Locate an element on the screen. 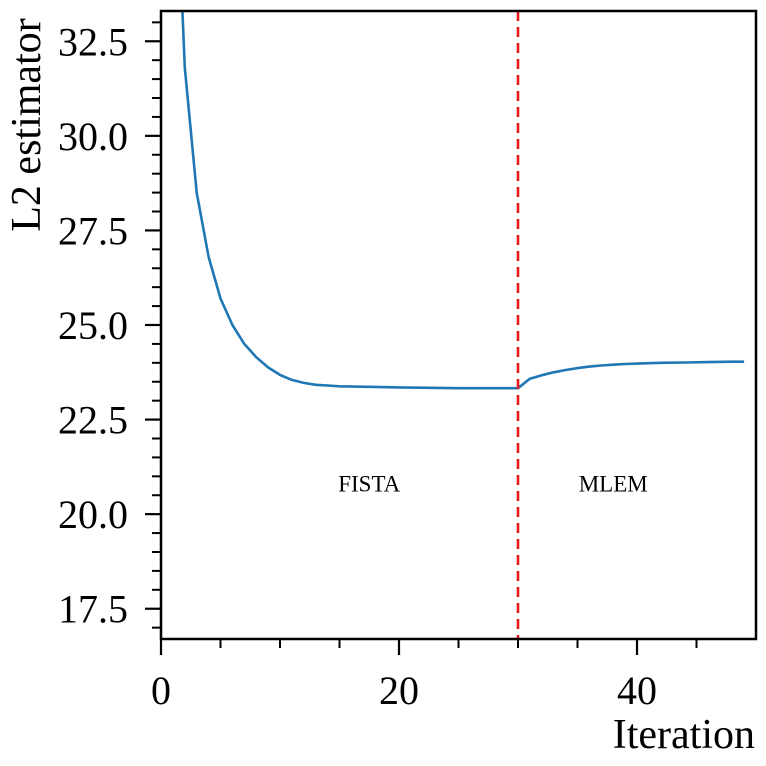  y-tick-label: 25.0 is located at coordinates (93, 325).